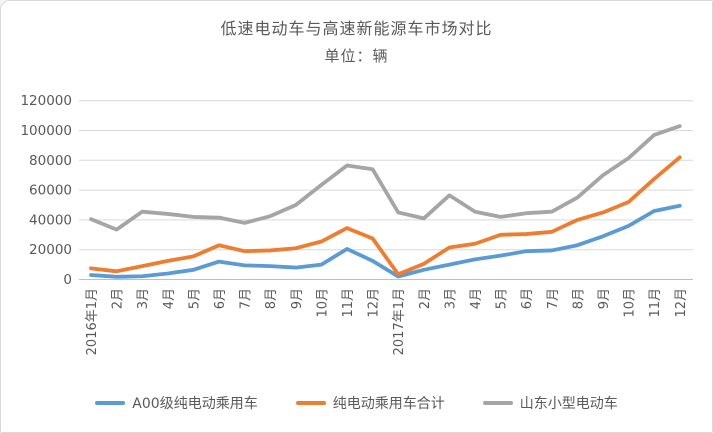  I want to click on y-tick-label: 120000, so click(46, 101).